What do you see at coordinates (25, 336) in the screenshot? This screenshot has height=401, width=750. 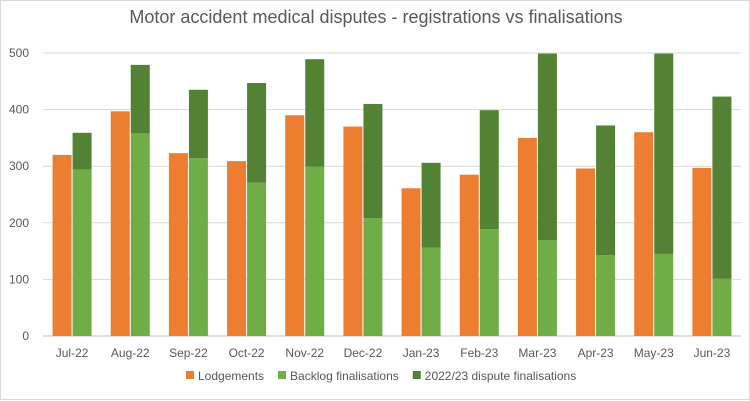 I see `y-tick-label: 0` at bounding box center [25, 336].